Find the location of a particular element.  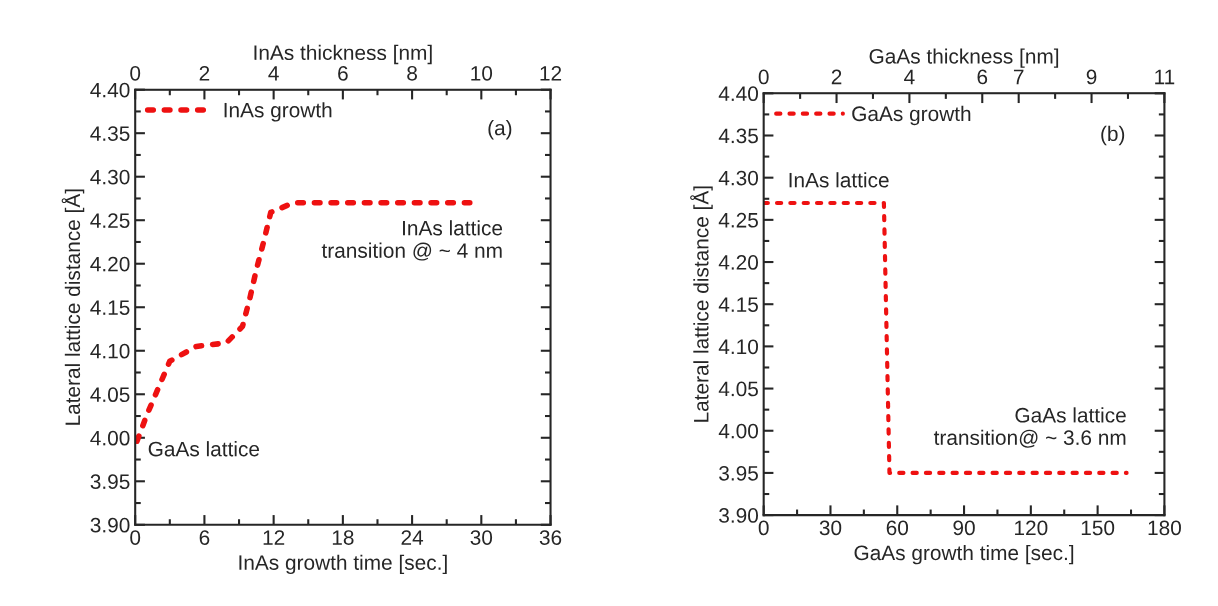

legend-label: GaAs growth is located at coordinates (911, 115).